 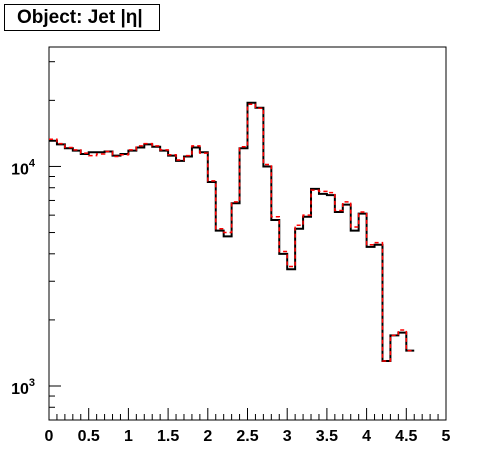 What do you see at coordinates (23, 387) in the screenshot?
I see `y-tick-label: 10³` at bounding box center [23, 387].